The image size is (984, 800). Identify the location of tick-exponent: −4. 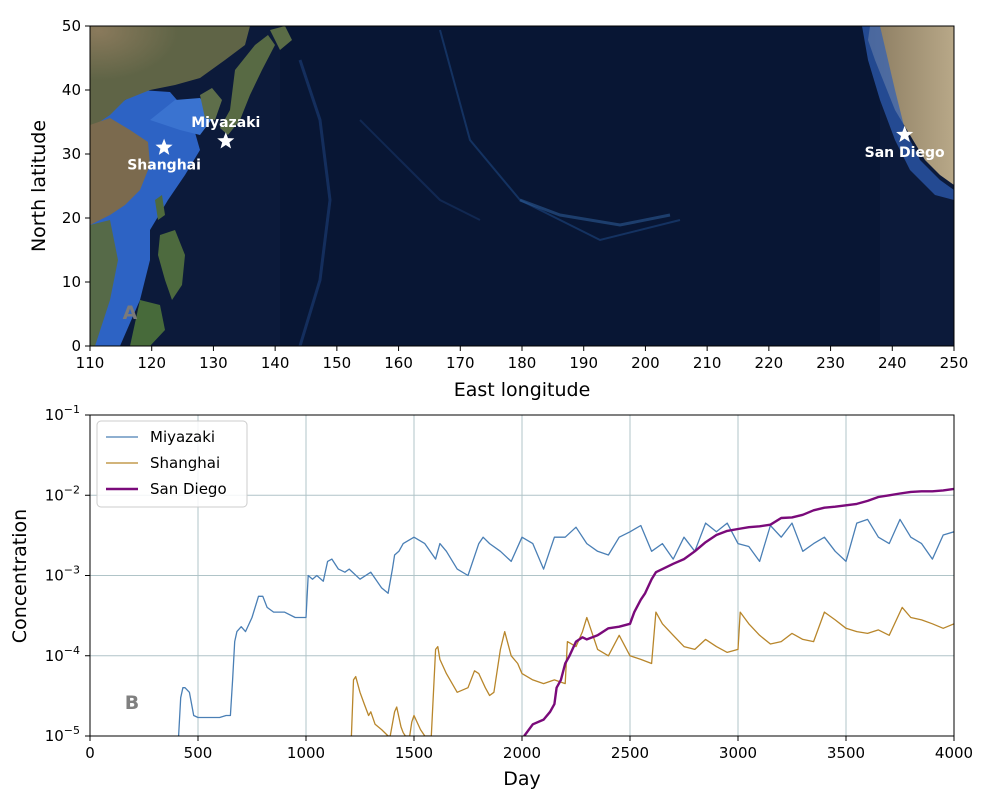
(72, 650).